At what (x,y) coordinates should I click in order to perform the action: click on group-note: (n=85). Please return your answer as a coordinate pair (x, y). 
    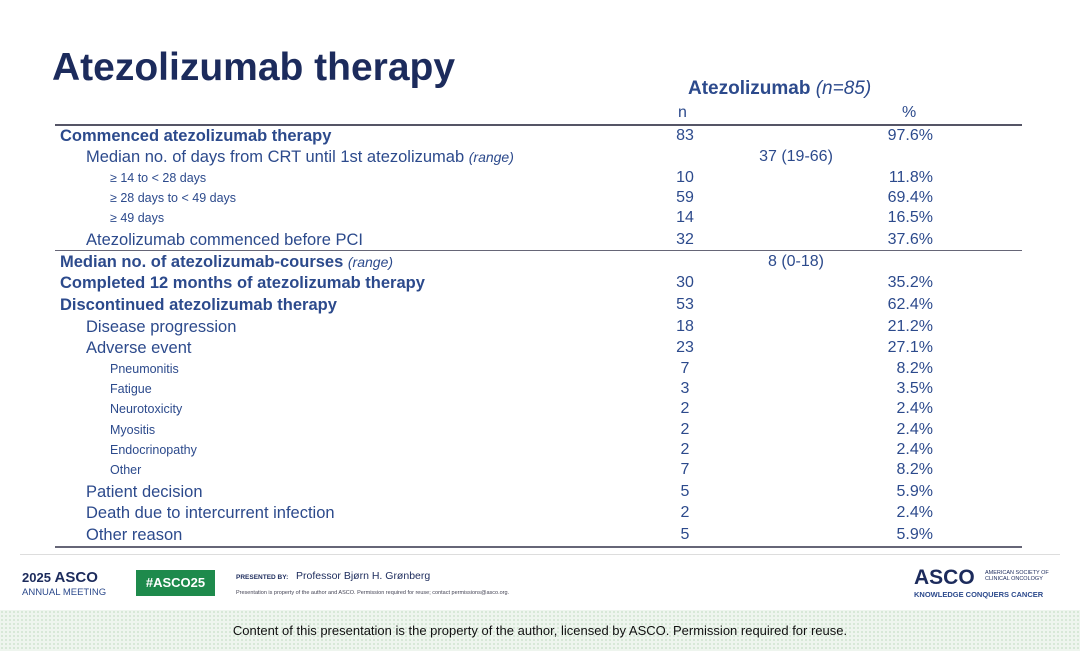
    Looking at the image, I should click on (843, 88).